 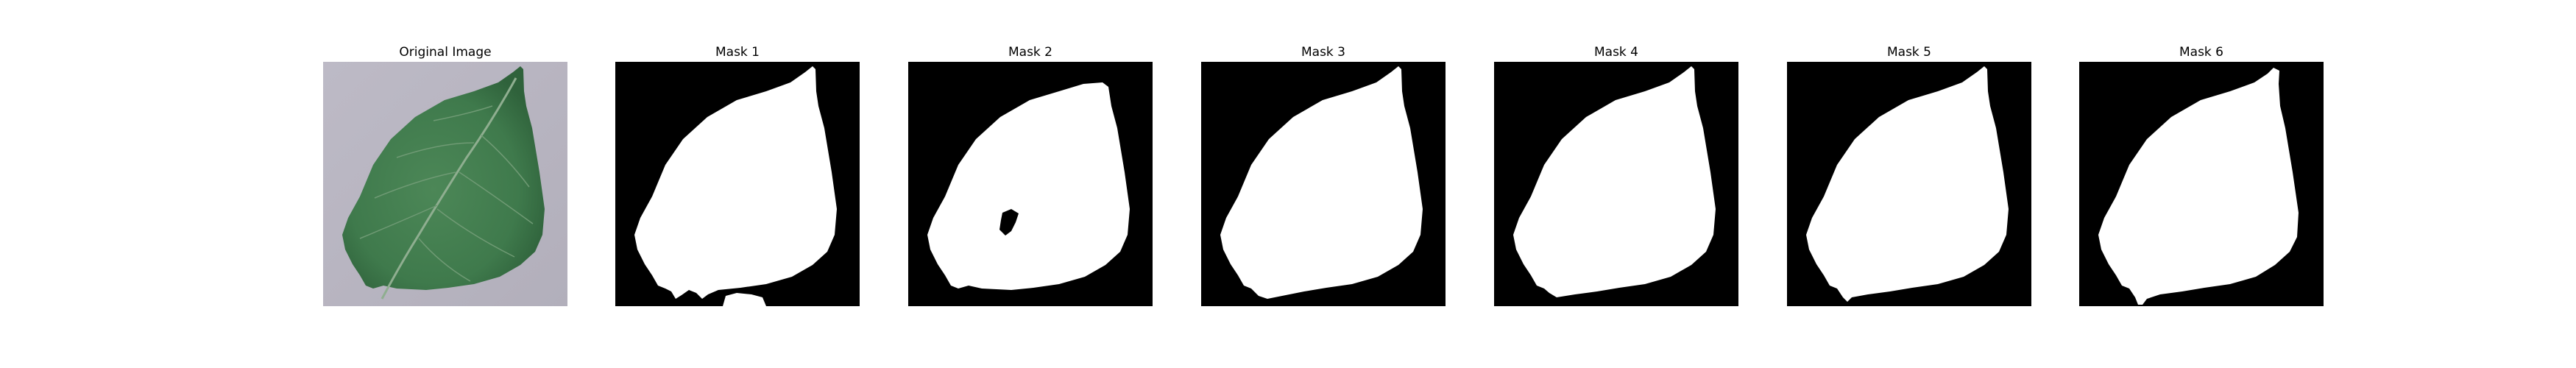 What do you see at coordinates (1323, 52) in the screenshot?
I see `panel-title: Mask 3` at bounding box center [1323, 52].